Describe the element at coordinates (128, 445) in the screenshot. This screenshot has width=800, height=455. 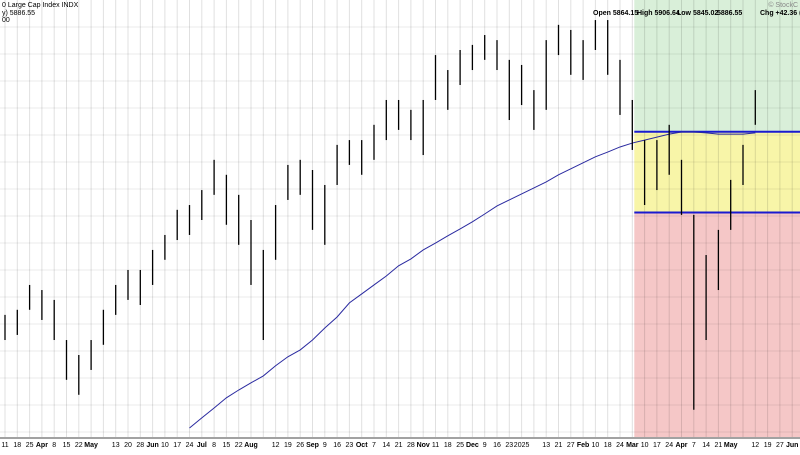
I see `x-tick-label: 20` at that location.